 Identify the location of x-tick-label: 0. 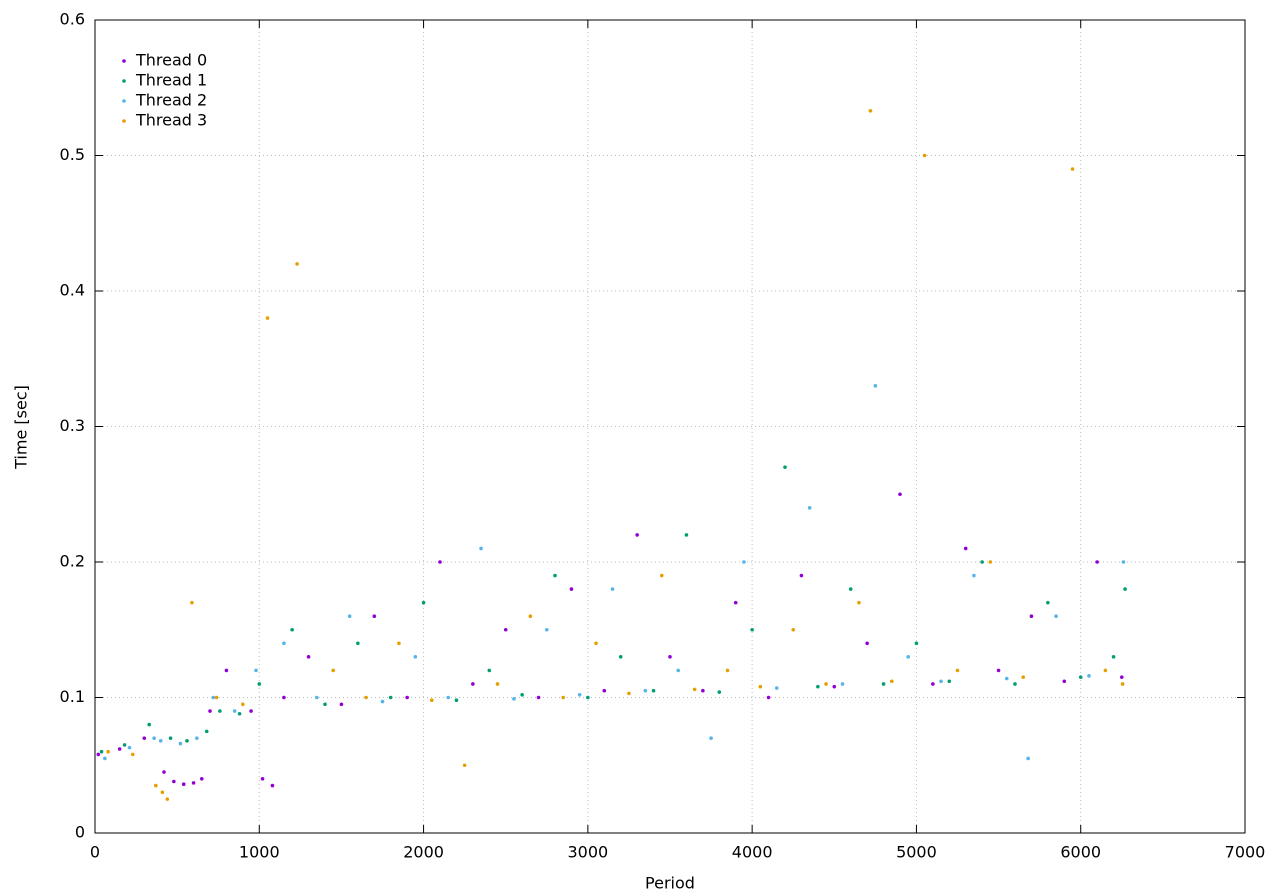
(95, 852).